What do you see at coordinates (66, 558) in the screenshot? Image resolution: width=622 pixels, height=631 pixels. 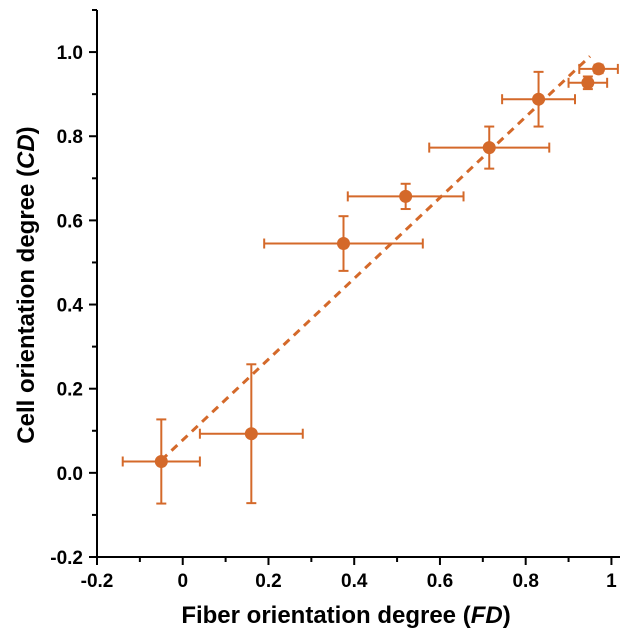 I see `y-tick-label: -0.2` at bounding box center [66, 558].